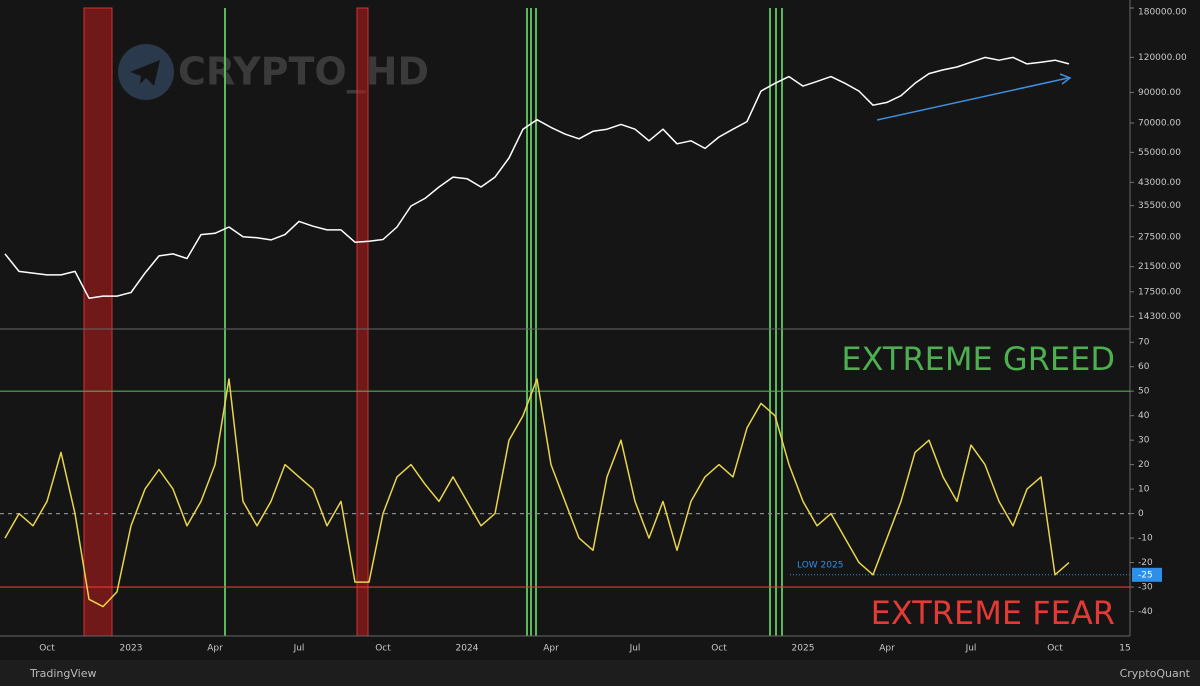 The image size is (1200, 686). Describe the element at coordinates (803, 649) in the screenshot. I see `x-tick-label: 2025` at that location.